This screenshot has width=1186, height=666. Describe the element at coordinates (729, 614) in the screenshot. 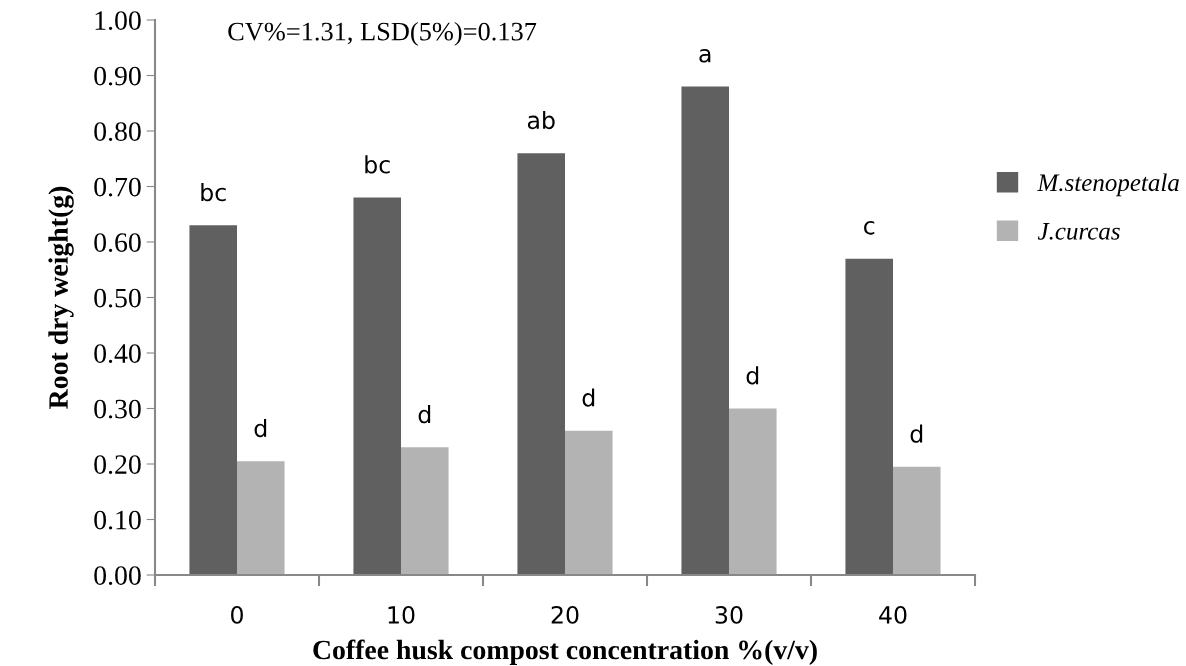

I see `x-tick-label: 30` at that location.